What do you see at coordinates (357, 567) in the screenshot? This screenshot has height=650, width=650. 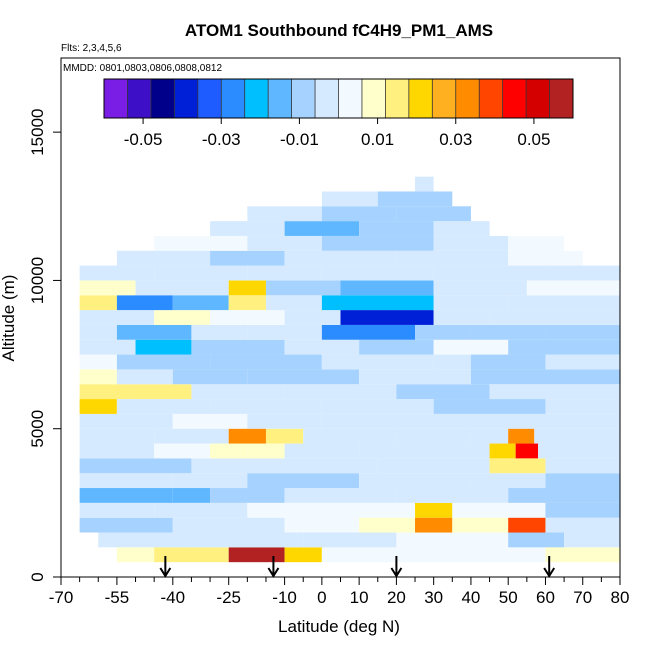 I see `arrow-markers` at bounding box center [357, 567].